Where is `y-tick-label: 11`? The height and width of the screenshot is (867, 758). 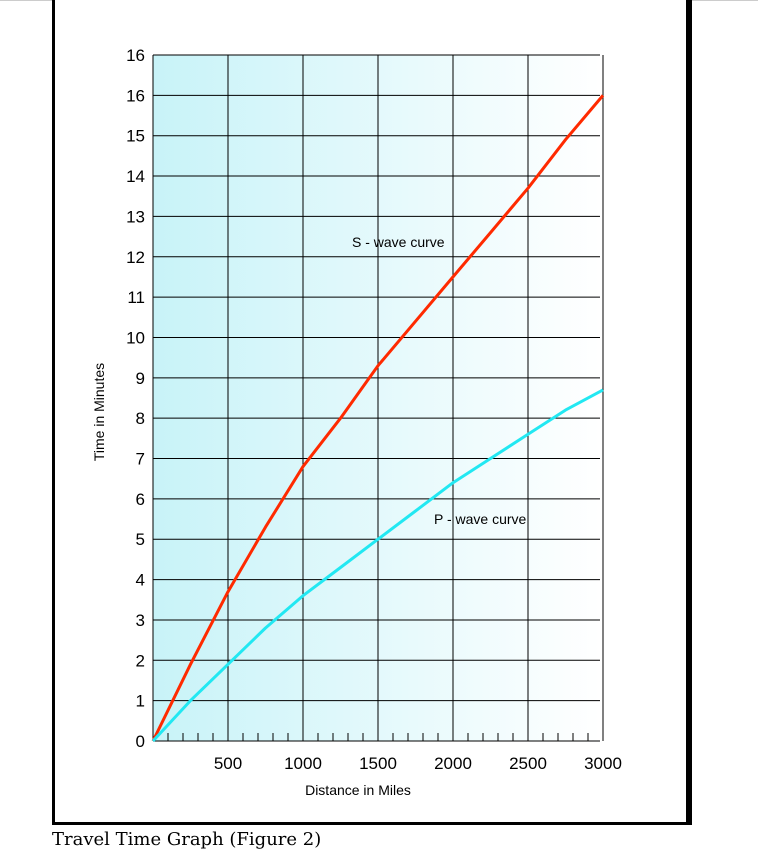 y-tick-label: 11 is located at coordinates (136, 297).